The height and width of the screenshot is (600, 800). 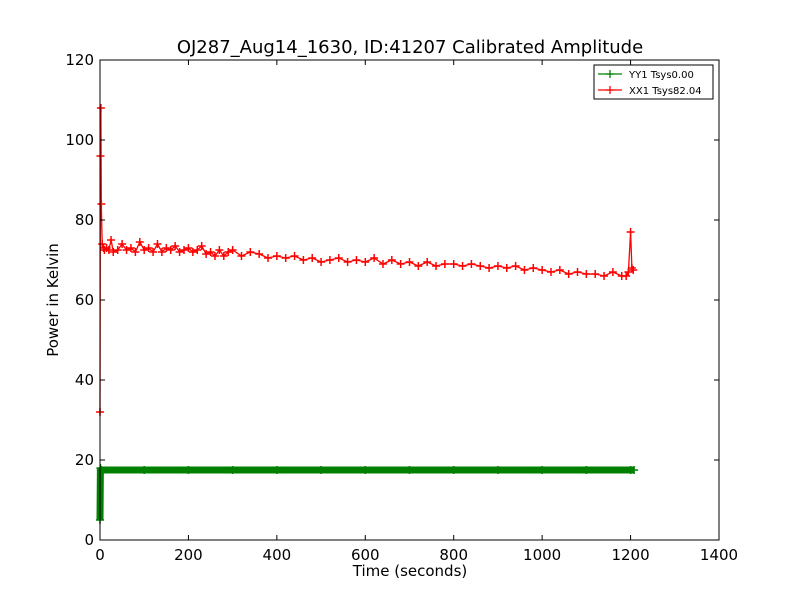 What do you see at coordinates (188, 555) in the screenshot?
I see `x-tick-label: 200` at bounding box center [188, 555].